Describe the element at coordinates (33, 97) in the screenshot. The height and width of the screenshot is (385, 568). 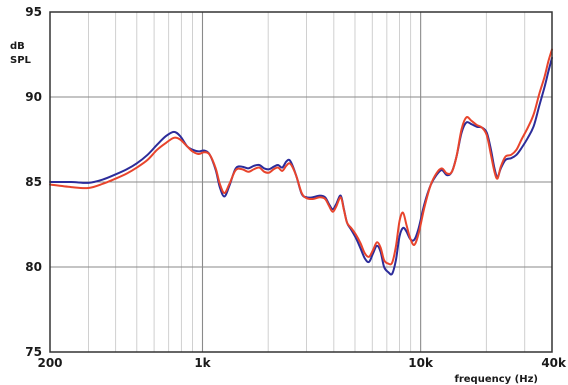
I see `y-tick-label: 90` at that location.